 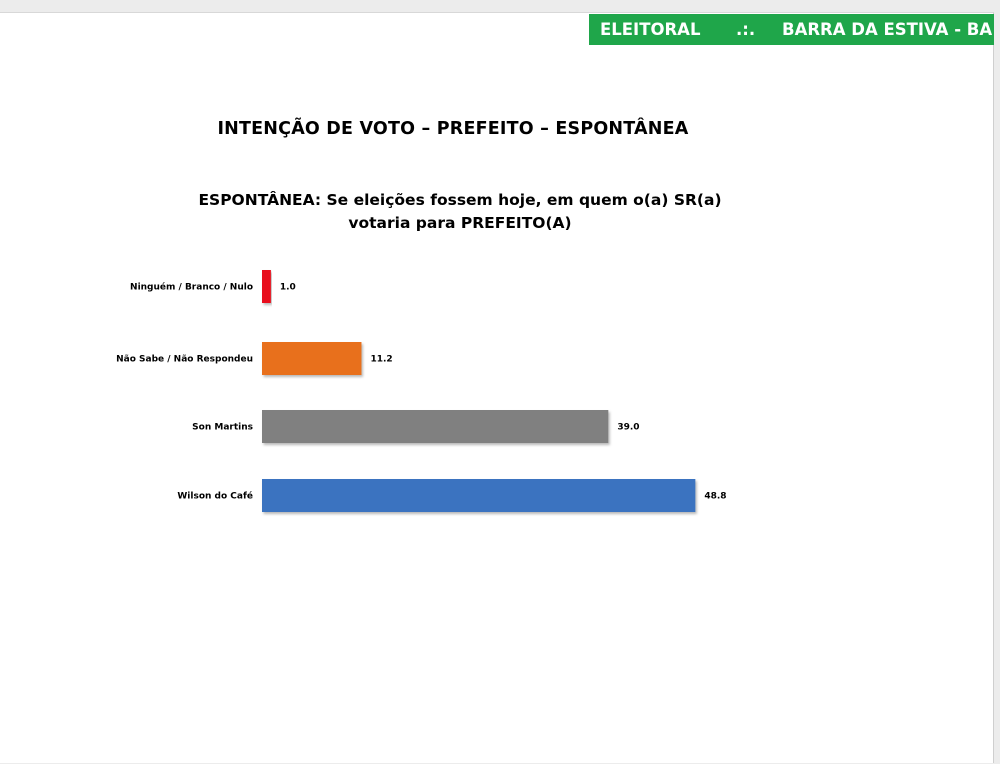 What do you see at coordinates (288, 288) in the screenshot?
I see `value-label-ninguem-branco-nulo: 1.0` at bounding box center [288, 288].